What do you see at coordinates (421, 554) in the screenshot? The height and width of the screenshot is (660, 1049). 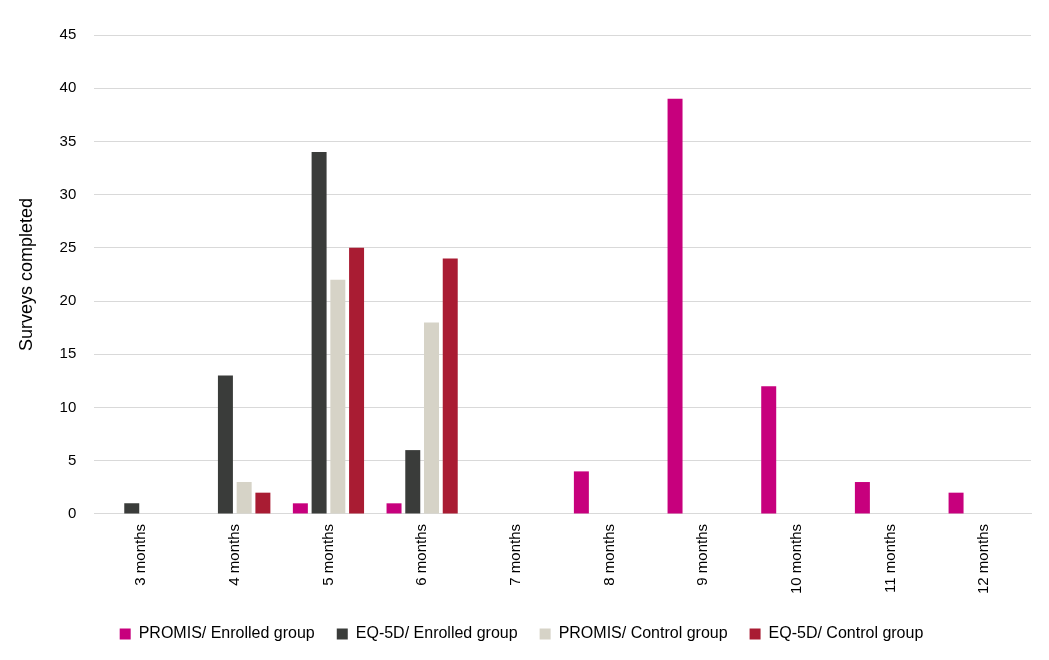 I see `x-tick-label: 6 months` at bounding box center [421, 554].